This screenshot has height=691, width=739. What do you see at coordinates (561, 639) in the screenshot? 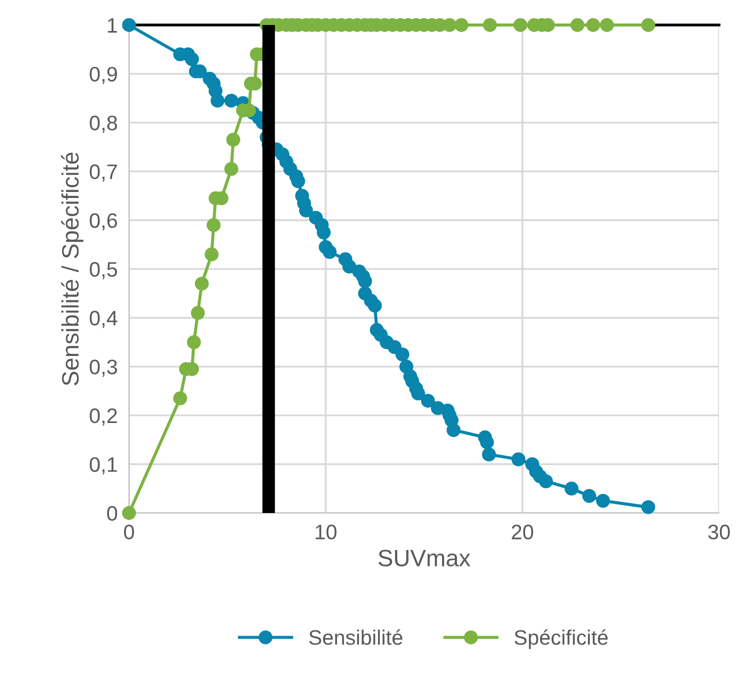
I see `legend-label: Spécificité` at bounding box center [561, 639].